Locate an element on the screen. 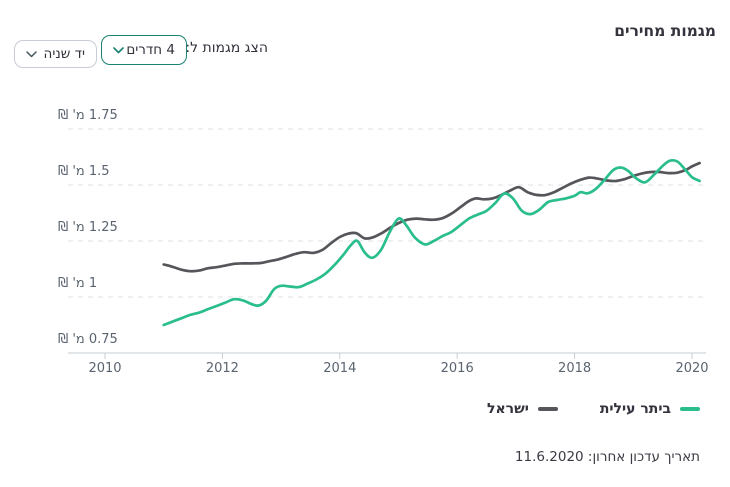  rooms-dropdown: 4 חדרים is located at coordinates (144, 50).